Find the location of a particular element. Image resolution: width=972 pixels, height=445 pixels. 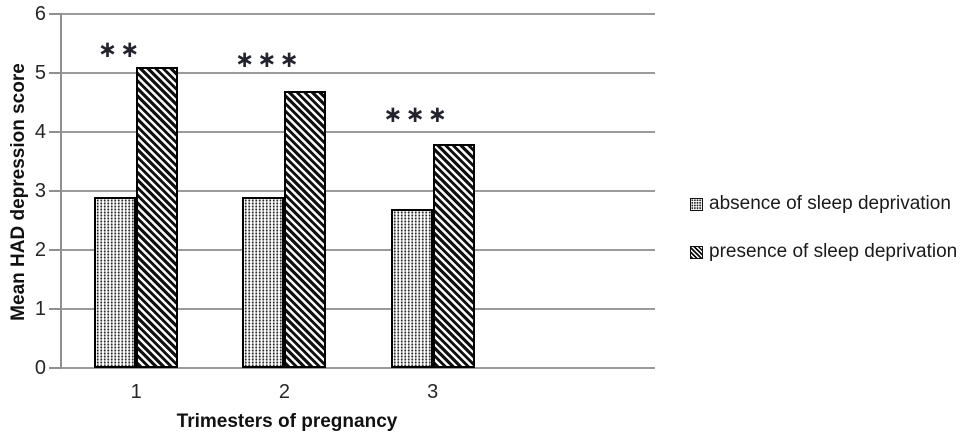

legend-swatch-stripes-icon is located at coordinates (696, 252).